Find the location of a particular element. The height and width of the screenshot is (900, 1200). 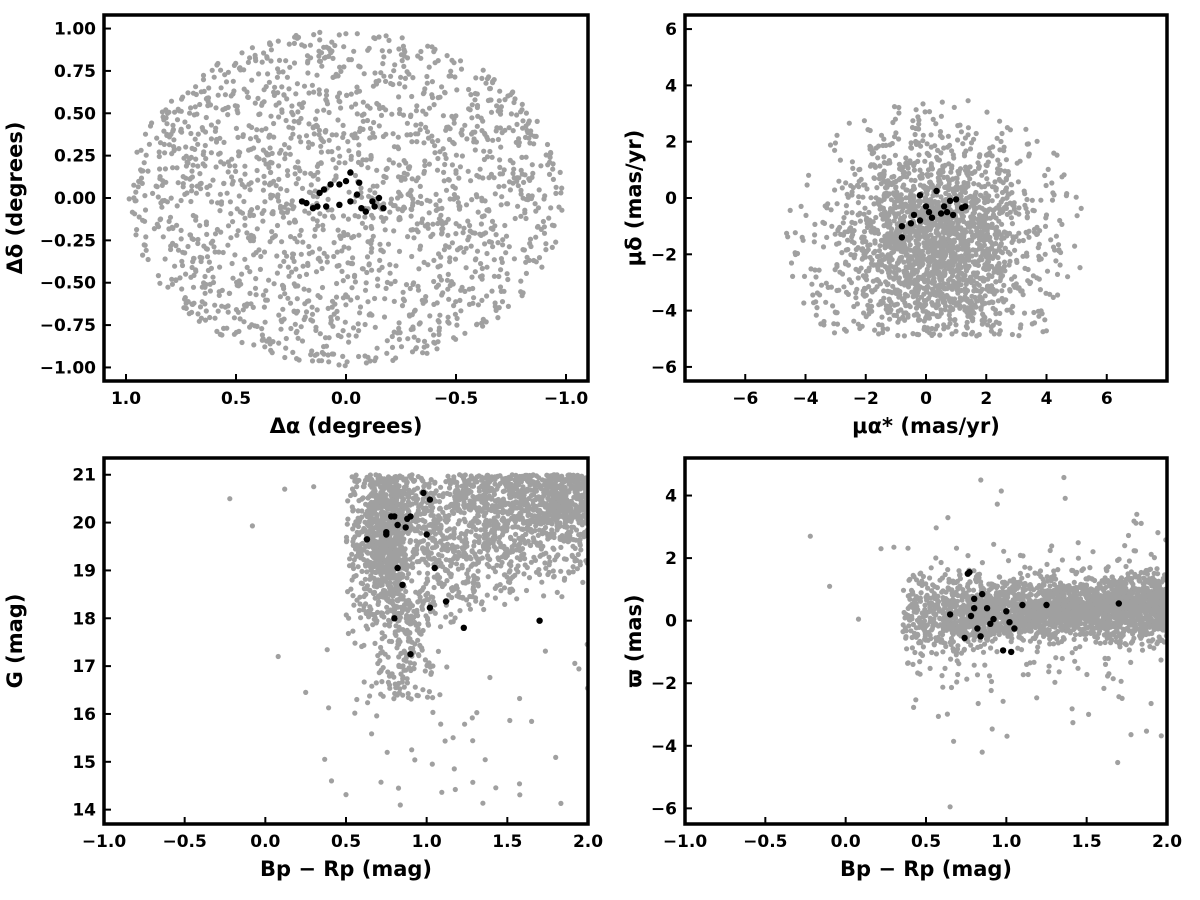

y-tick-label: 0.75 is located at coordinates (75, 72).